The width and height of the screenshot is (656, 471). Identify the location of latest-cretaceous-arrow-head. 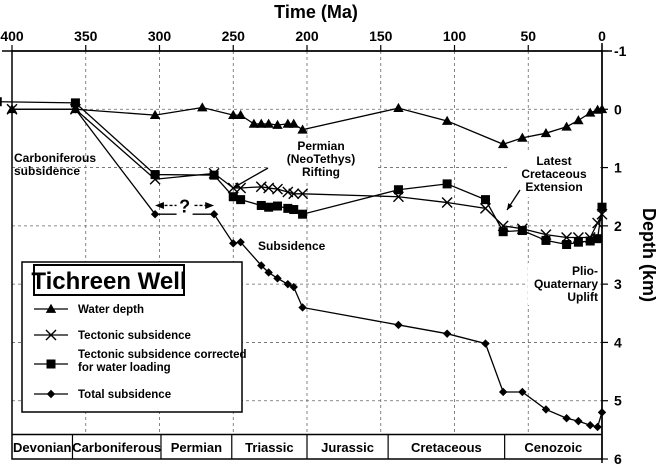
(510, 206).